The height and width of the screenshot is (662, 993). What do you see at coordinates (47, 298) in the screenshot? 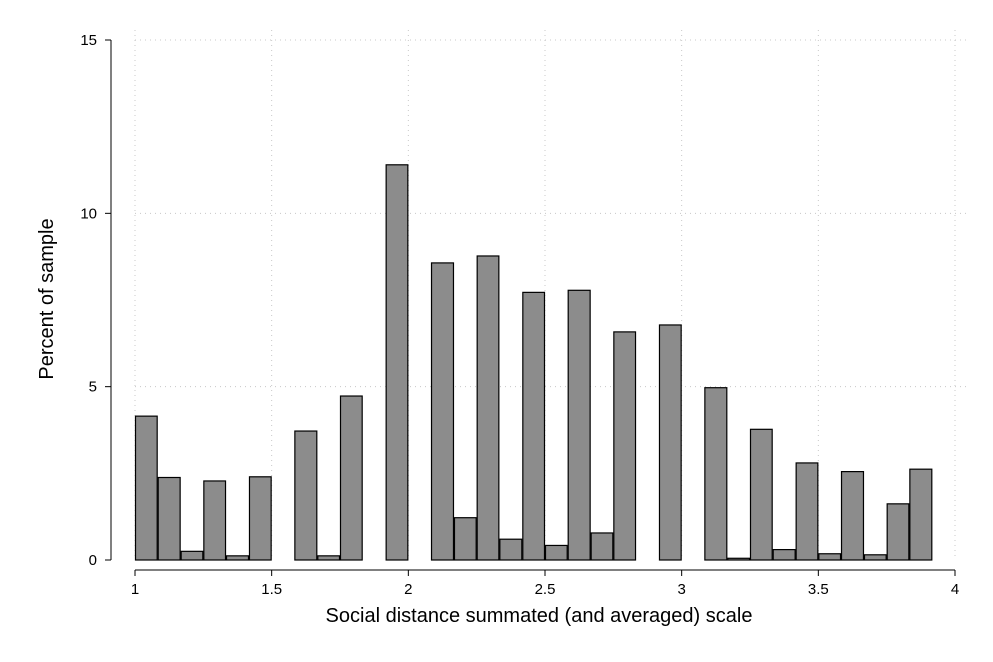
I see `y-axis-title: Percent of sample` at bounding box center [47, 298].